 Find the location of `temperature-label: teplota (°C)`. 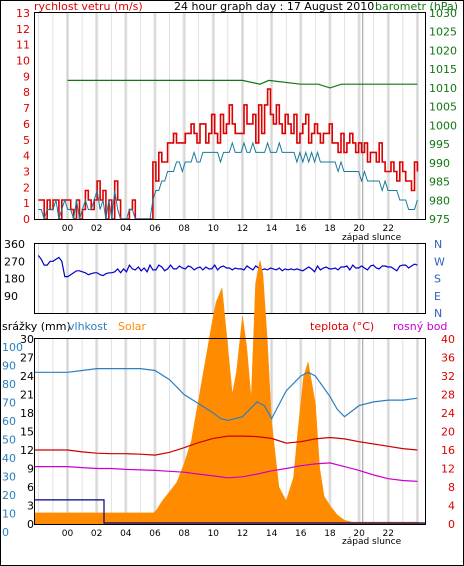

temperature-label: teplota (°C) is located at coordinates (342, 326).